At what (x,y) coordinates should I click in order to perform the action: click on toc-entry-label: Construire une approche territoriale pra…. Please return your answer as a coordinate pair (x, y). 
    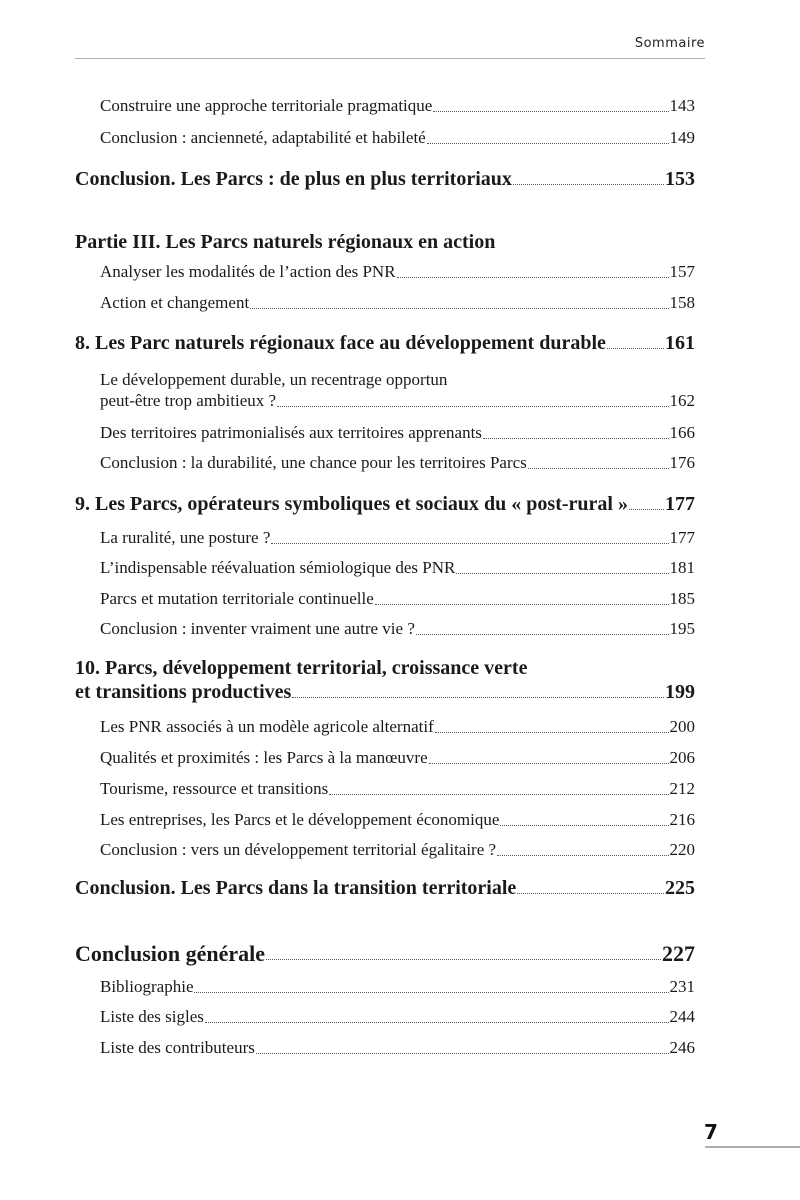
    Looking at the image, I should click on (266, 105).